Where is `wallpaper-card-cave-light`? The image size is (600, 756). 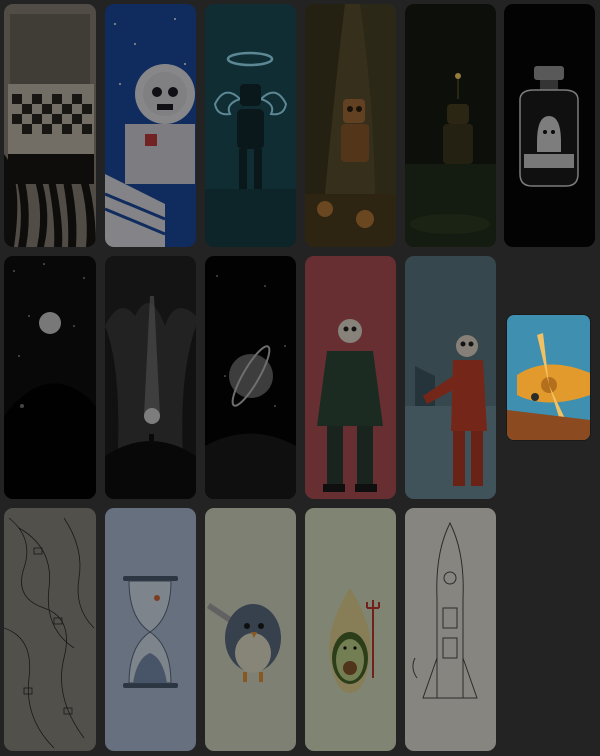
wallpaper-card-cave-light is located at coordinates (150, 377).